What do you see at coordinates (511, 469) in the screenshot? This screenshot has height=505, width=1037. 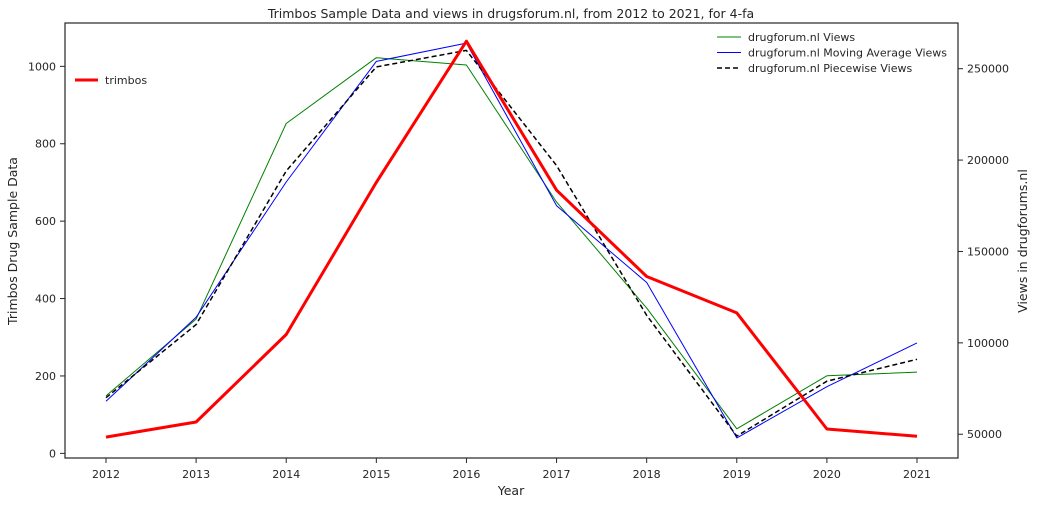 I see `x-axis: 2012 2013 2014 2015 2016 2017 2018 2019 2020 2021` at bounding box center [511, 469].